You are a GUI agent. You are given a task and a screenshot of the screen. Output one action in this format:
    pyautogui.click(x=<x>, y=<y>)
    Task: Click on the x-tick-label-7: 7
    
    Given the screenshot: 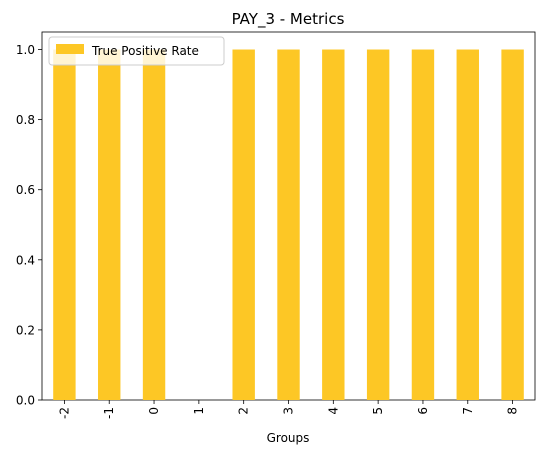 What is the action you would take?
    pyautogui.click(x=468, y=411)
    